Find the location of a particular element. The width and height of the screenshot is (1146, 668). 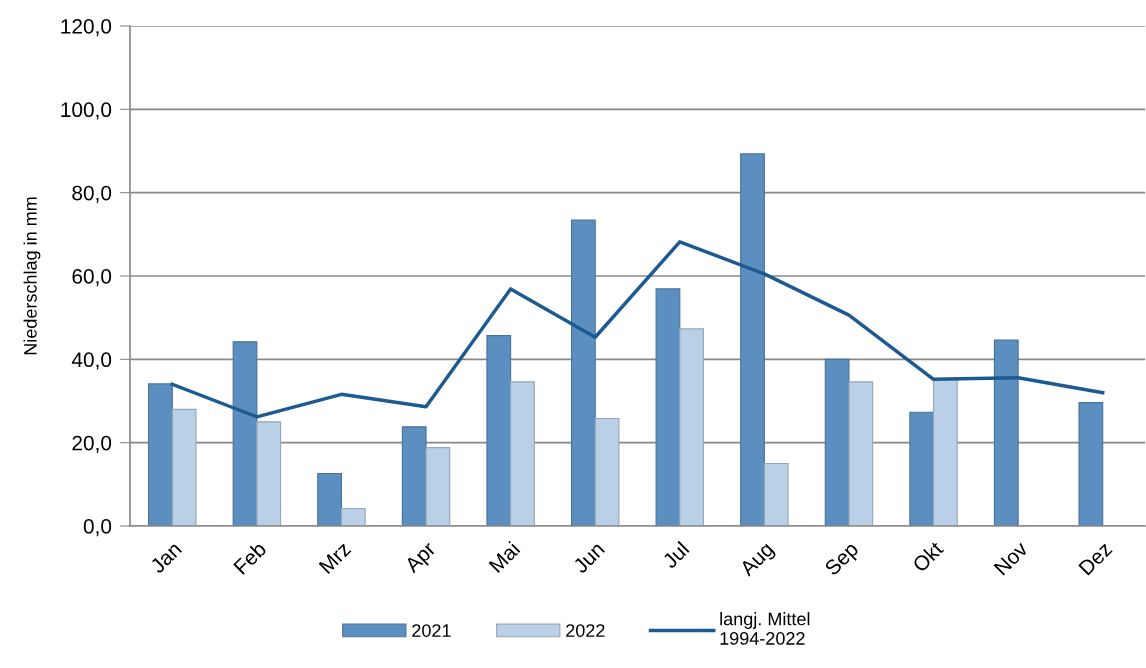

x-tick-label: Sep is located at coordinates (843, 560).